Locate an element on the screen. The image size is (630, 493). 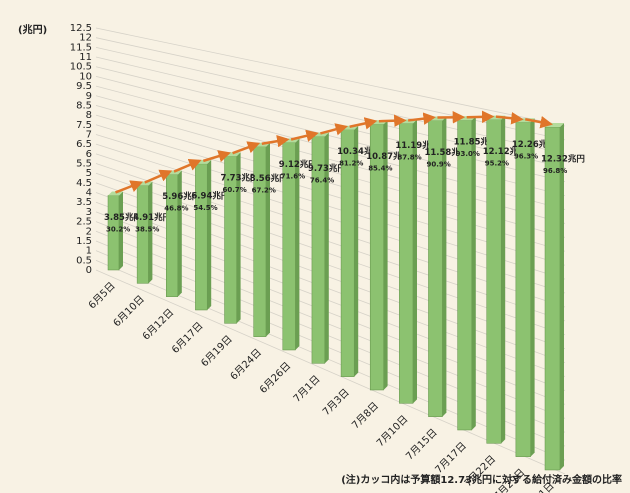
ratio-label: 95.2% is located at coordinates (497, 164).